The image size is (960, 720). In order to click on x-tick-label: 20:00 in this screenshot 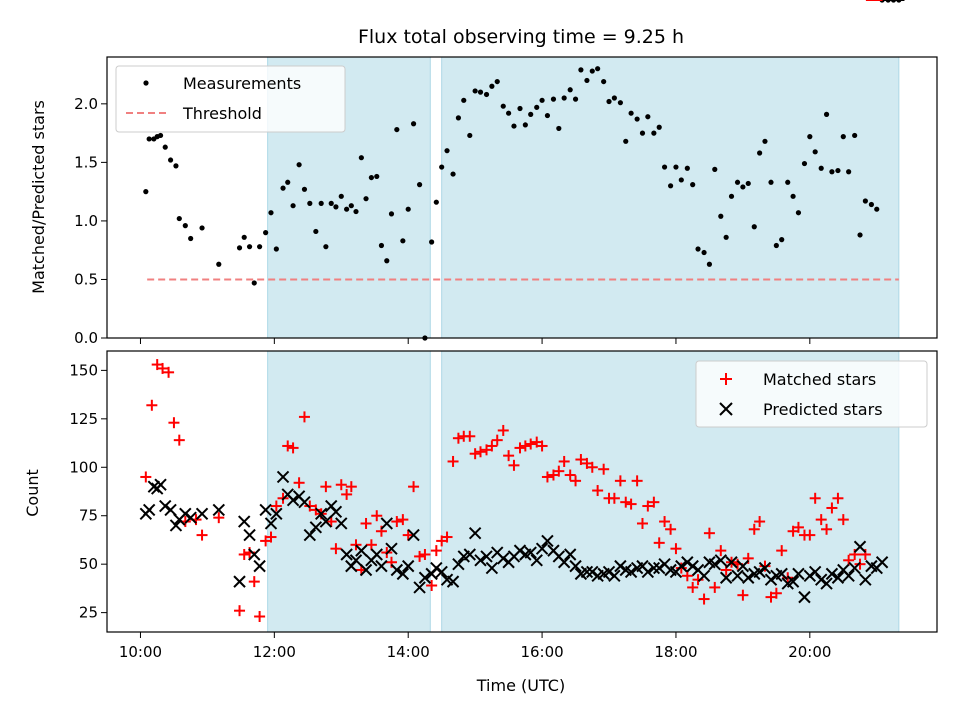, I will do `click(809, 652)`.